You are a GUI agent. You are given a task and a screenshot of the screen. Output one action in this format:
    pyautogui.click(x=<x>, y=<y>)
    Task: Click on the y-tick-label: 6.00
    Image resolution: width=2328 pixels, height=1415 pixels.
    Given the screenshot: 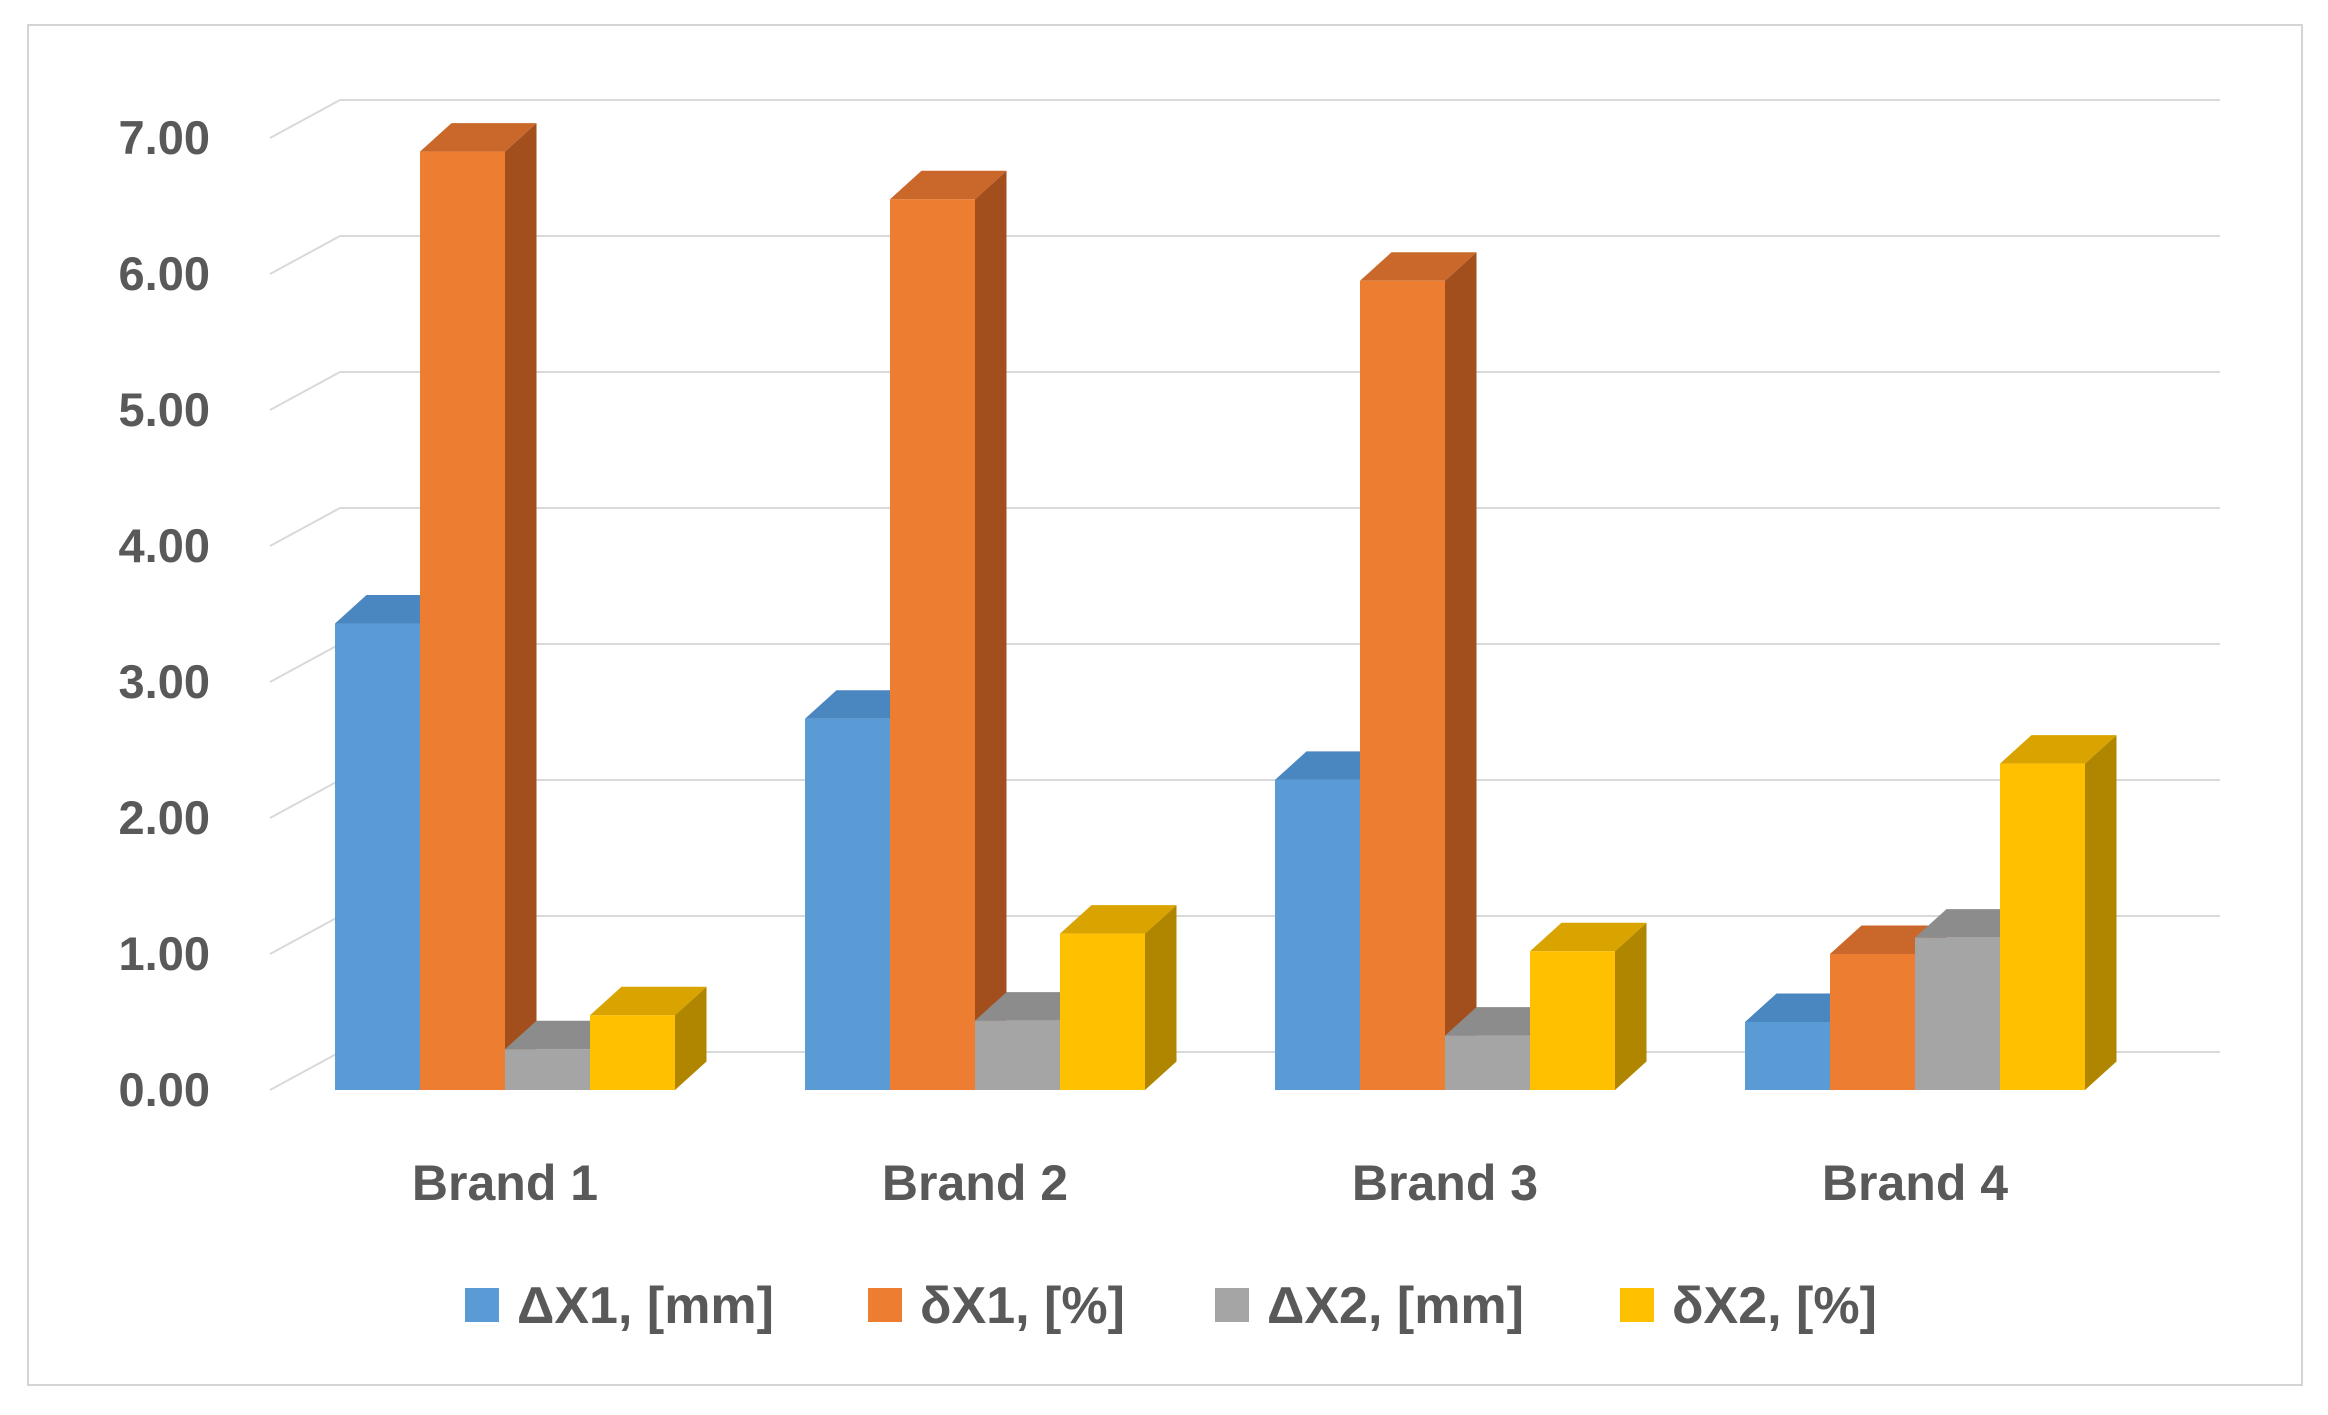 What is the action you would take?
    pyautogui.click(x=164, y=273)
    